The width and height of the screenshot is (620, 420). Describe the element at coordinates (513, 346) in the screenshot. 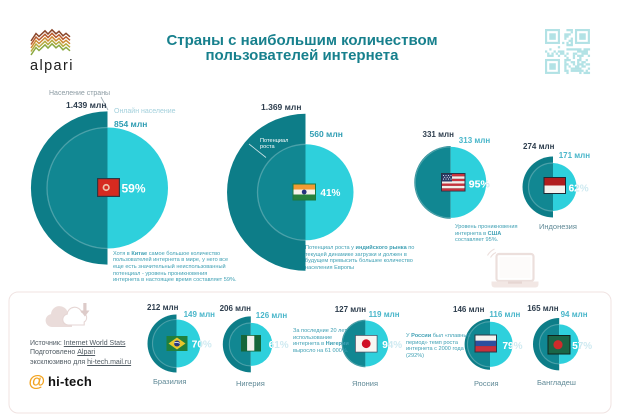

I see `svg-text: 79%` at that location.